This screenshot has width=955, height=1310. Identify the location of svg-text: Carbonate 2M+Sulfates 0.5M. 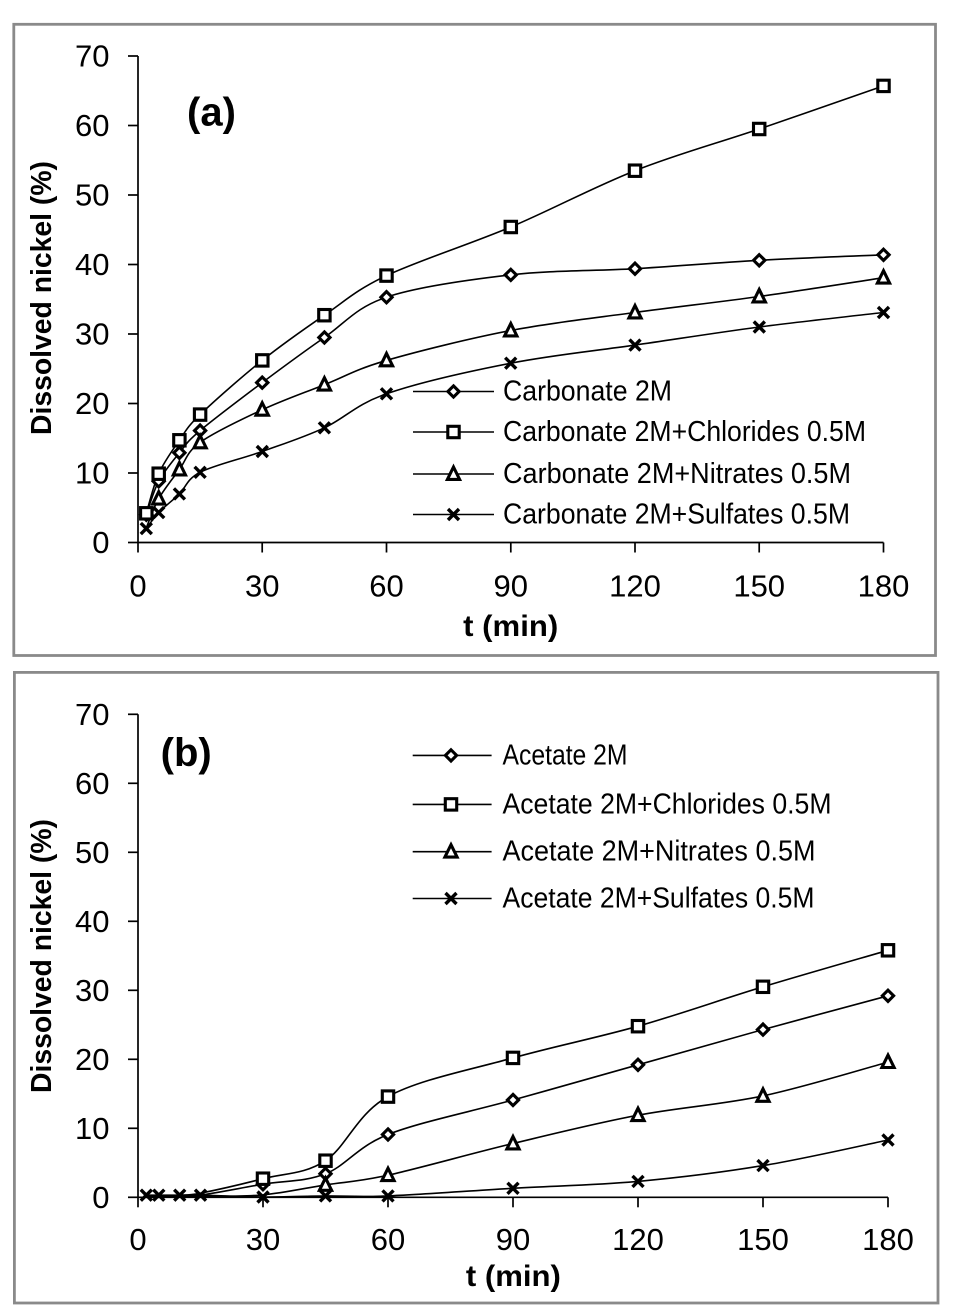
(676, 515).